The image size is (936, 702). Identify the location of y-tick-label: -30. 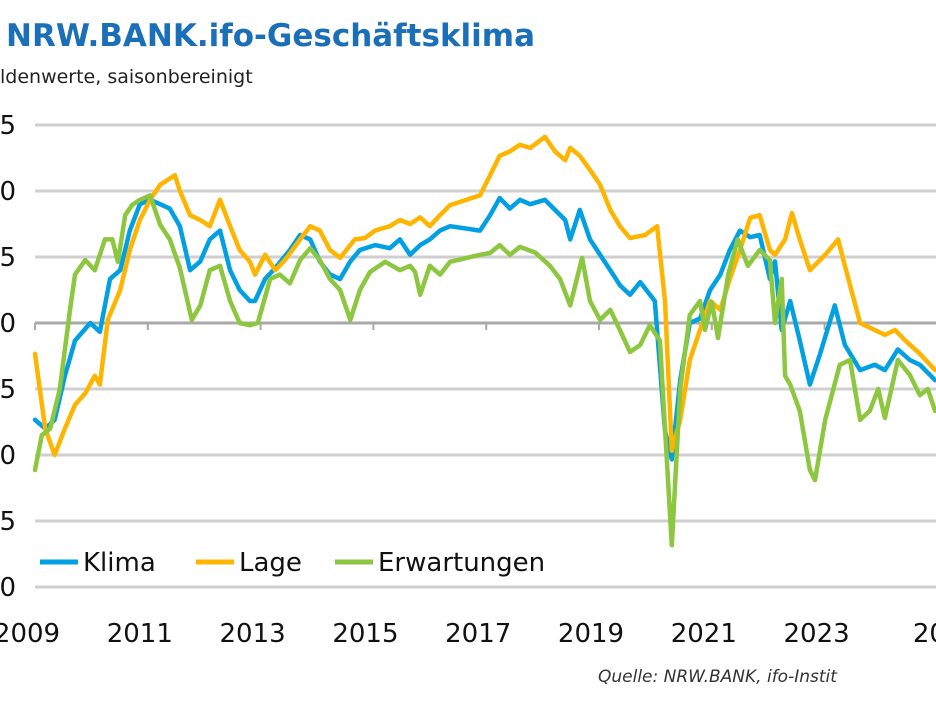
(8, 456).